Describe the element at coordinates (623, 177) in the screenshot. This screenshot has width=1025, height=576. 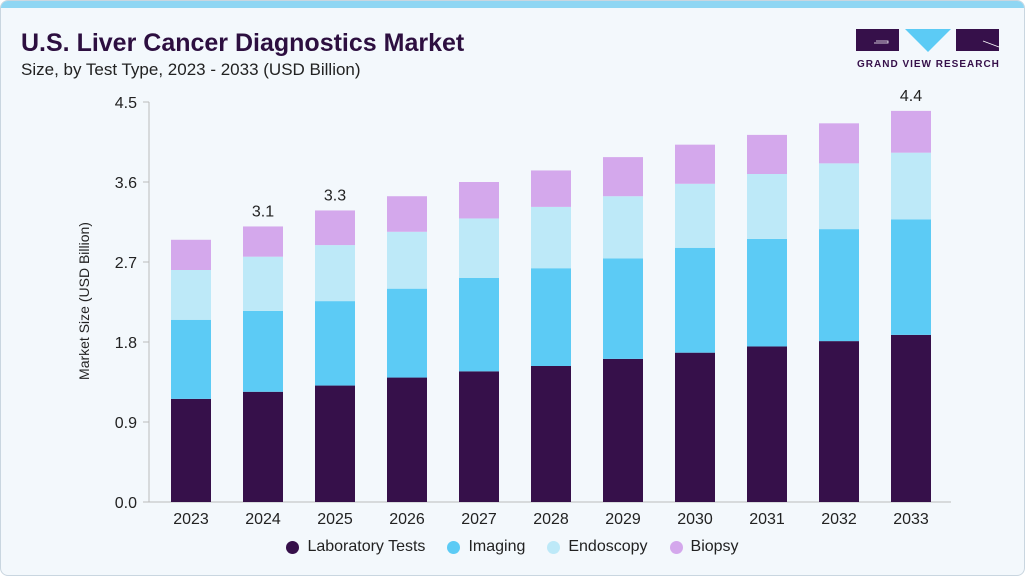
I see `bar-biopsy-2029` at that location.